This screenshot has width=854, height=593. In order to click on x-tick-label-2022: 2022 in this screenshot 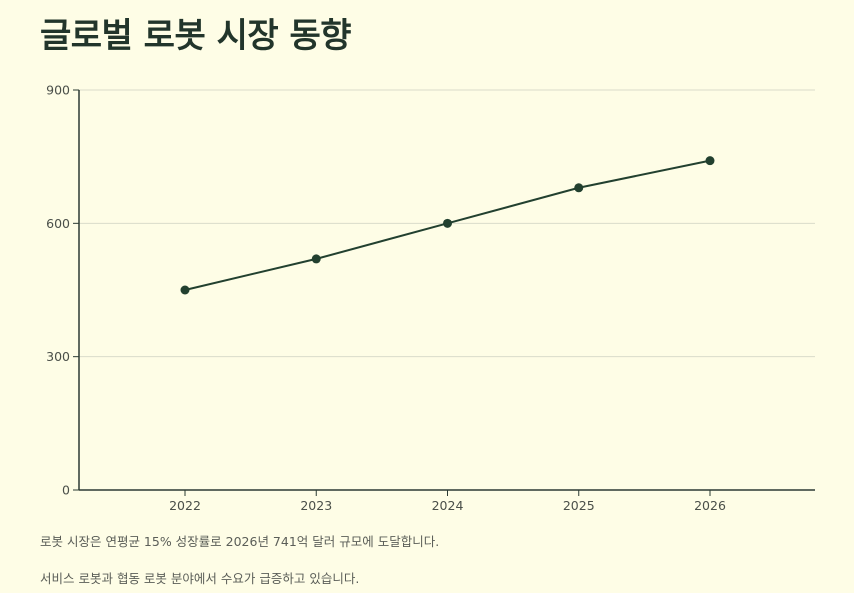, I will do `click(185, 505)`.